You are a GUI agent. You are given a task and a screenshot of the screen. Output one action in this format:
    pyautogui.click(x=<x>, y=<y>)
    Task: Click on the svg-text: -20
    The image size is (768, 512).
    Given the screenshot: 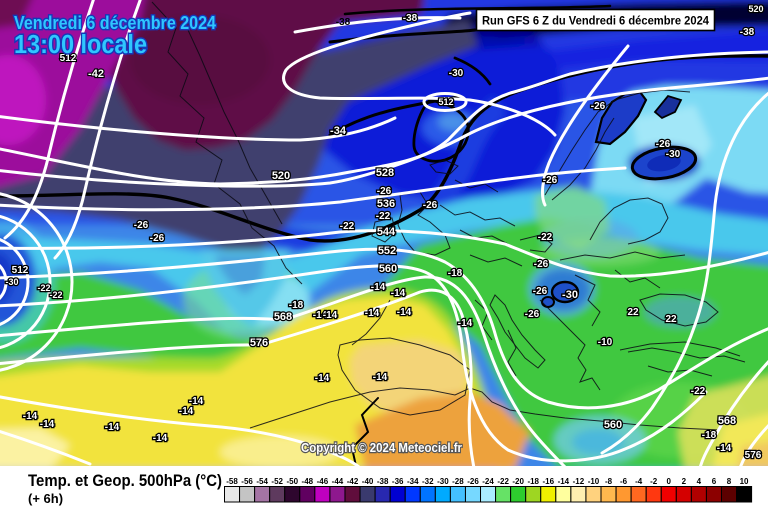 What is the action you would take?
    pyautogui.click(x=518, y=481)
    